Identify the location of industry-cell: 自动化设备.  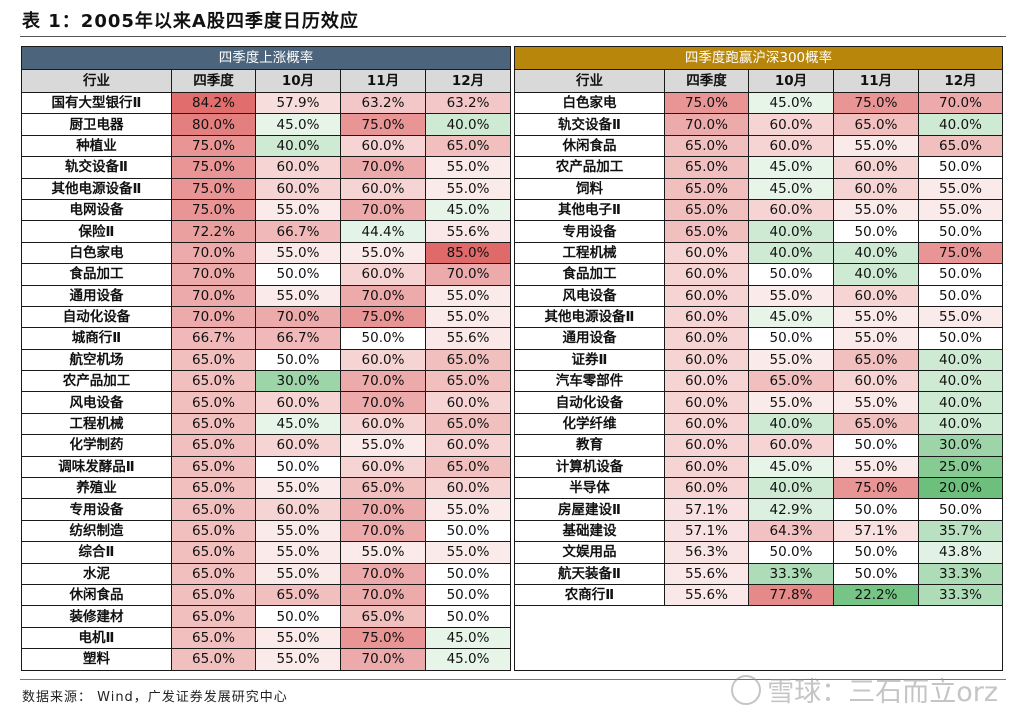
(589, 402).